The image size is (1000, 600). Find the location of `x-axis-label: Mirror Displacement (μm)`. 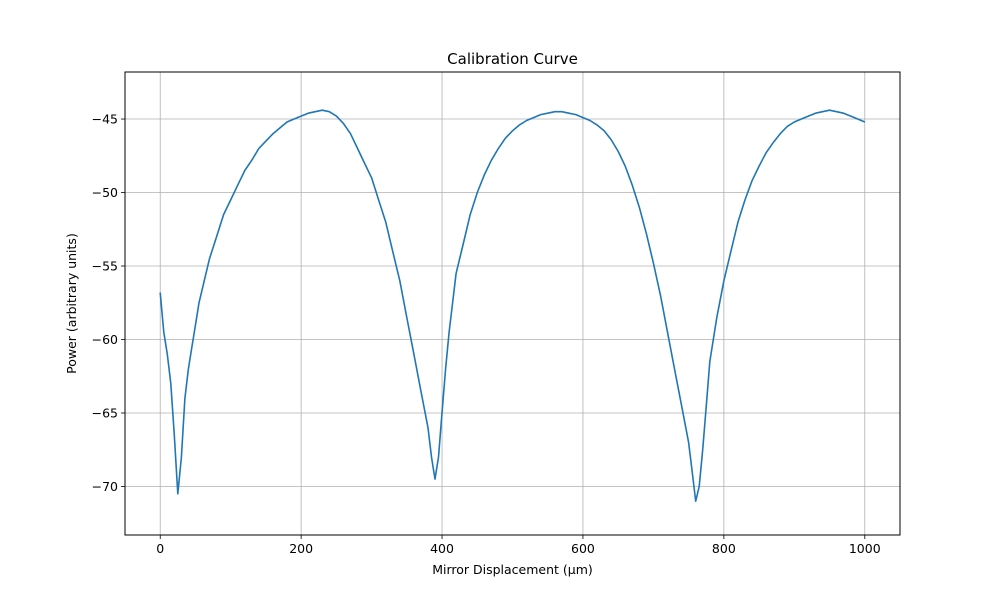

x-axis-label: Mirror Displacement (μm) is located at coordinates (512, 569).